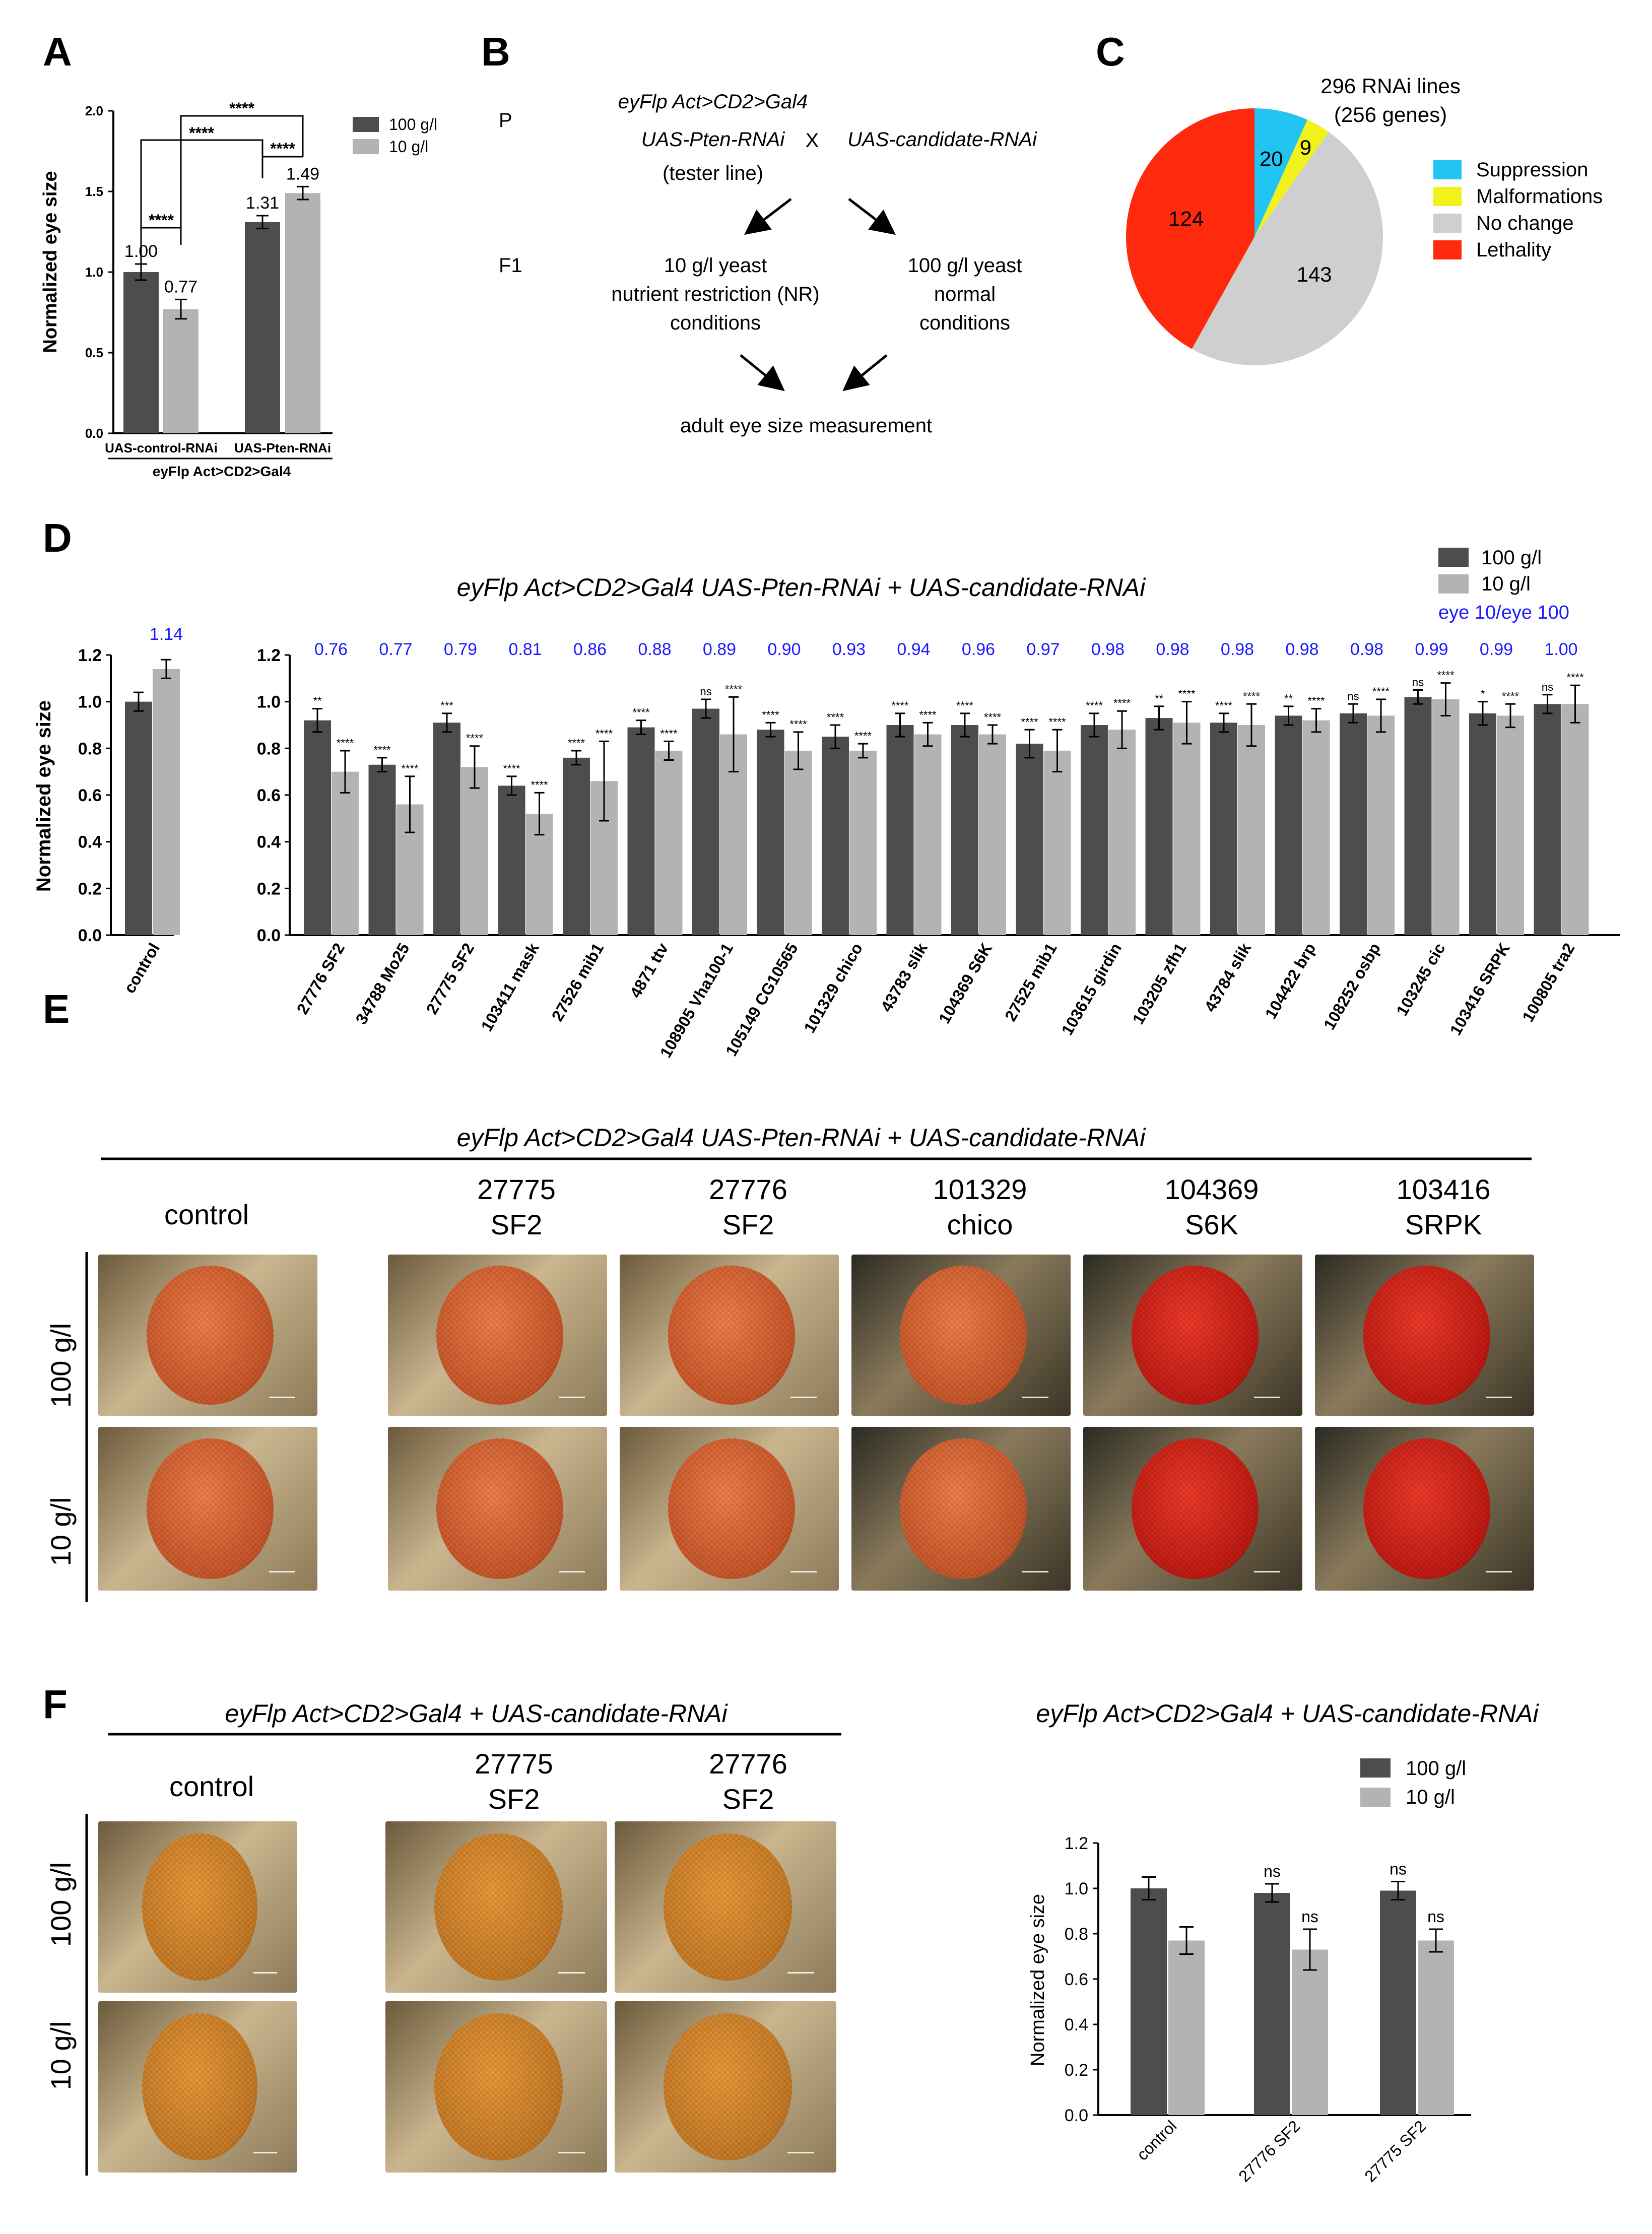  Describe the element at coordinates (833, 988) in the screenshot. I see `panel-d-category-label: 101329 chico` at that location.